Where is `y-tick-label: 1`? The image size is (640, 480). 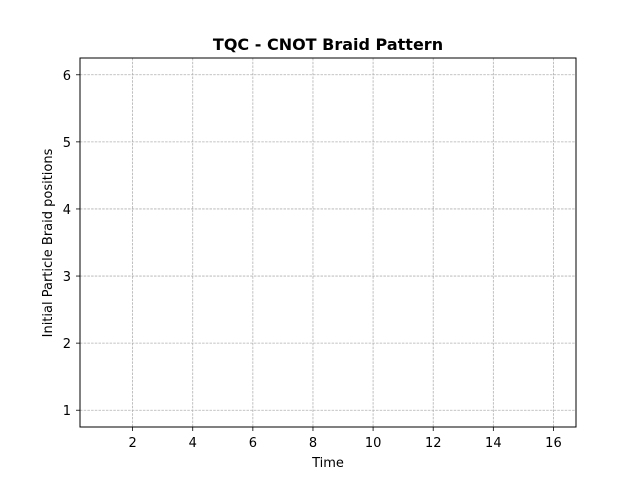
y-tick-label: 1 is located at coordinates (67, 411).